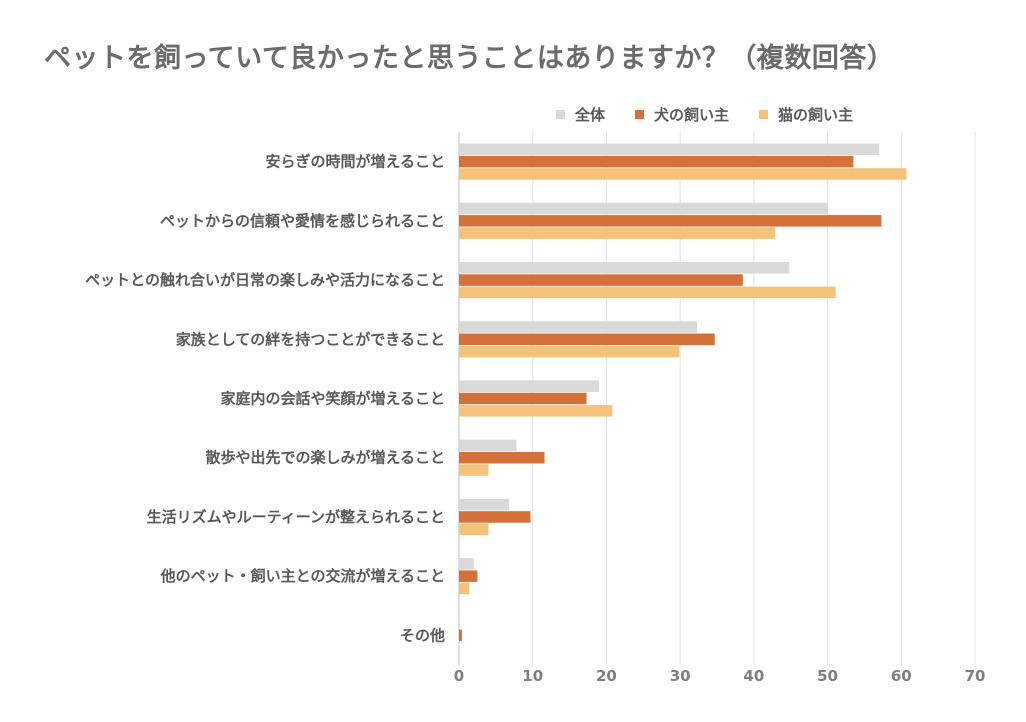 The height and width of the screenshot is (722, 1026). What do you see at coordinates (640, 114) in the screenshot?
I see `legend-swatch-dog` at bounding box center [640, 114].